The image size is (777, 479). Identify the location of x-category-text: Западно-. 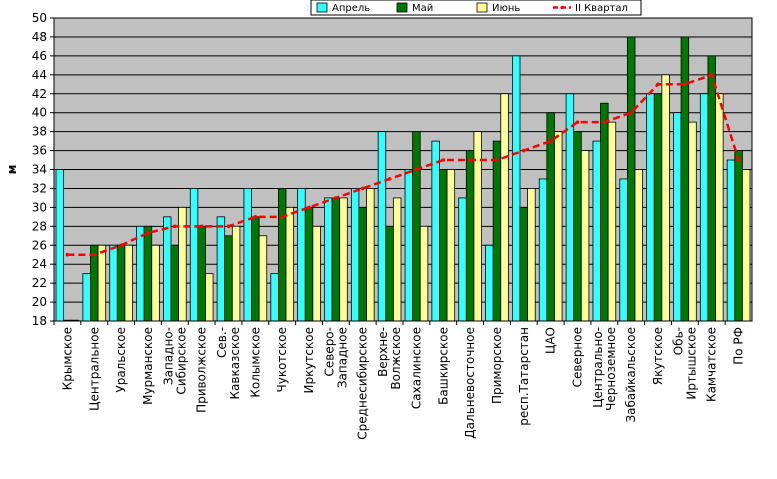
(168, 356).